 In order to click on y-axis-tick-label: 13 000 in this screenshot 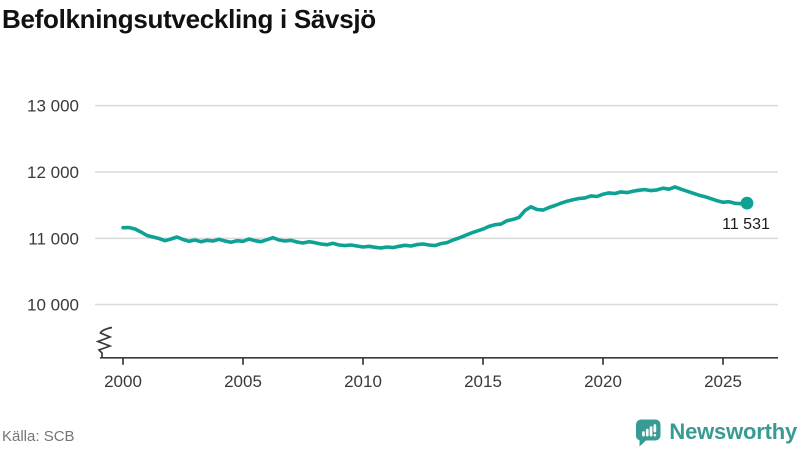, I will do `click(53, 106)`.